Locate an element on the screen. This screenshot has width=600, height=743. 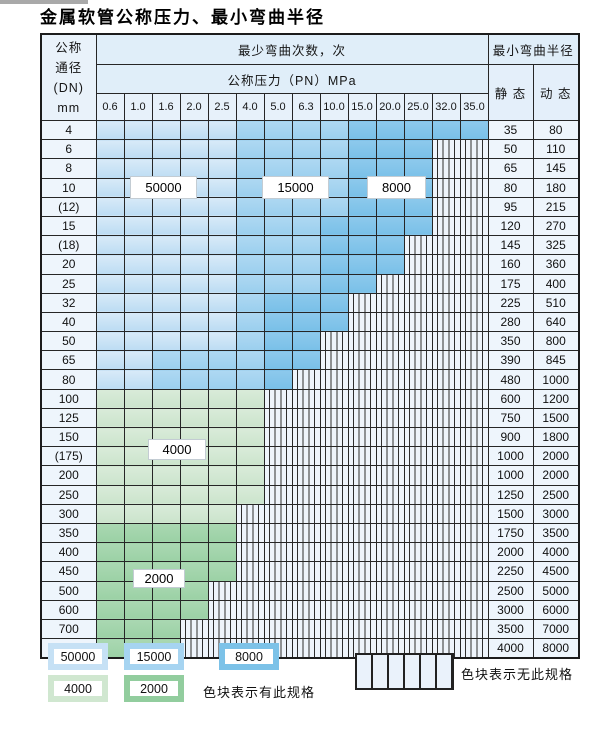
pressure-header: 公称压力（PN）MPa is located at coordinates (292, 79).